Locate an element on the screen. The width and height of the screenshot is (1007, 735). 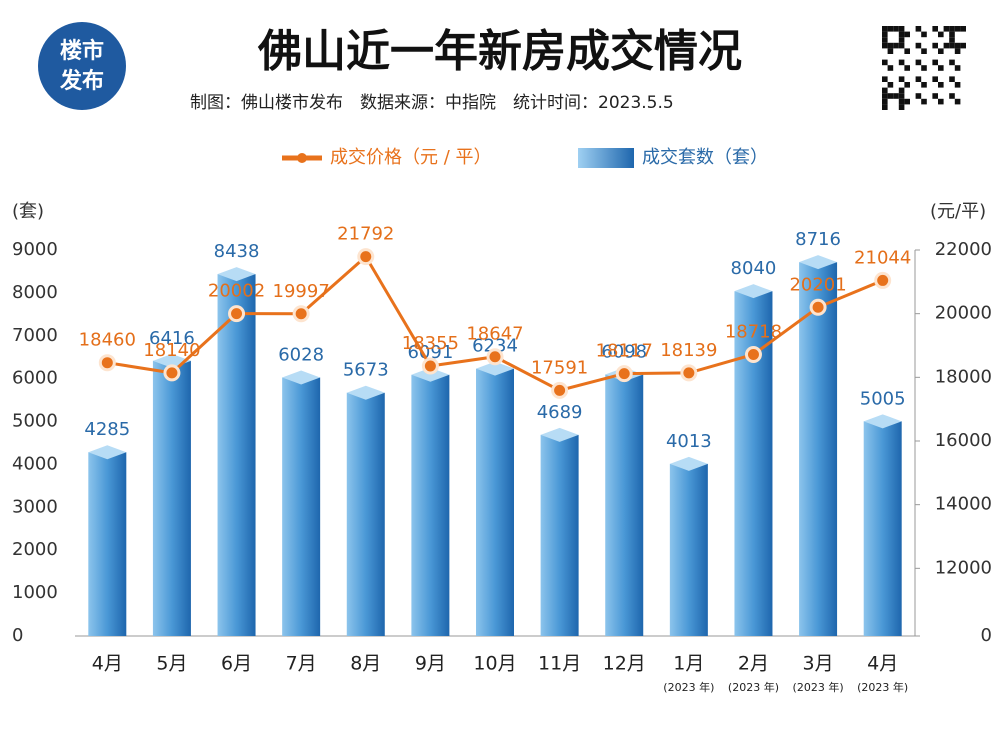
x-tick-label: 1月 is located at coordinates (688, 664).